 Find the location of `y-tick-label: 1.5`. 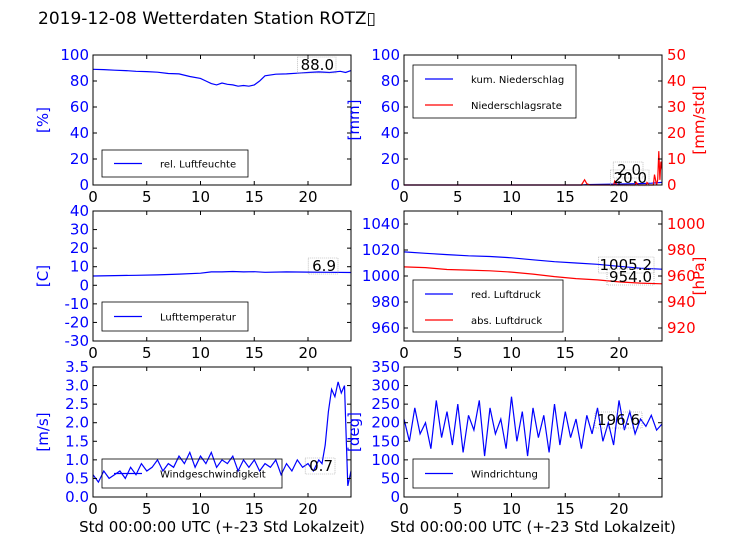

y-tick-label: 1.5 is located at coordinates (77, 441).